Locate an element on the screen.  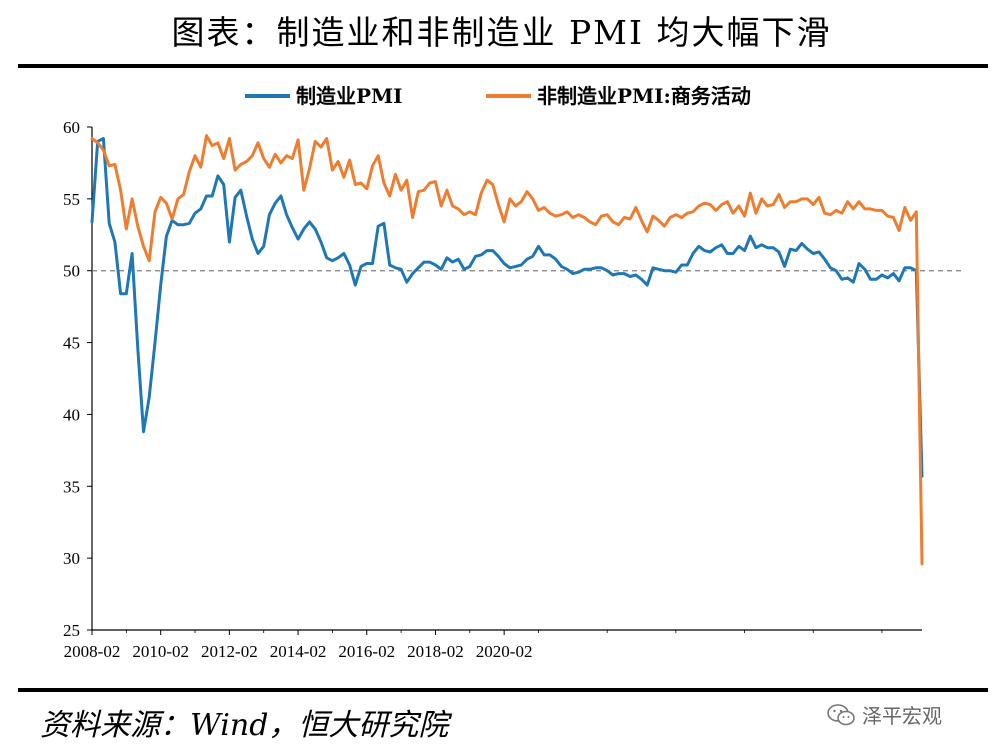
x-tick-label: 2018-02 is located at coordinates (435, 651).